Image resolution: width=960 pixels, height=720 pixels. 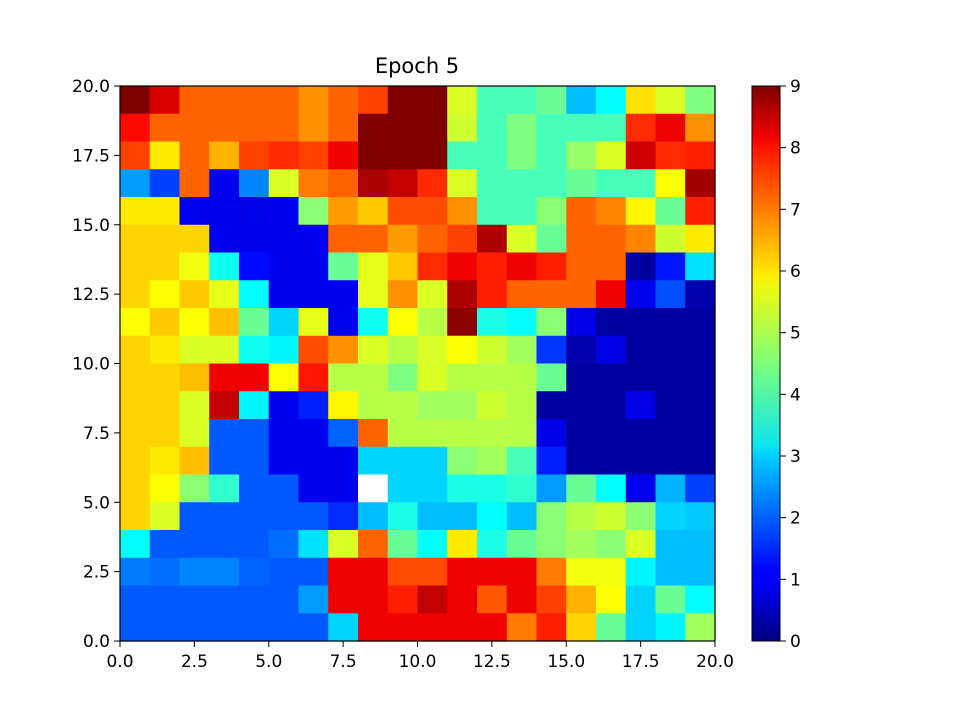 What do you see at coordinates (96, 642) in the screenshot?
I see `y-tick-label: 0.0` at bounding box center [96, 642].